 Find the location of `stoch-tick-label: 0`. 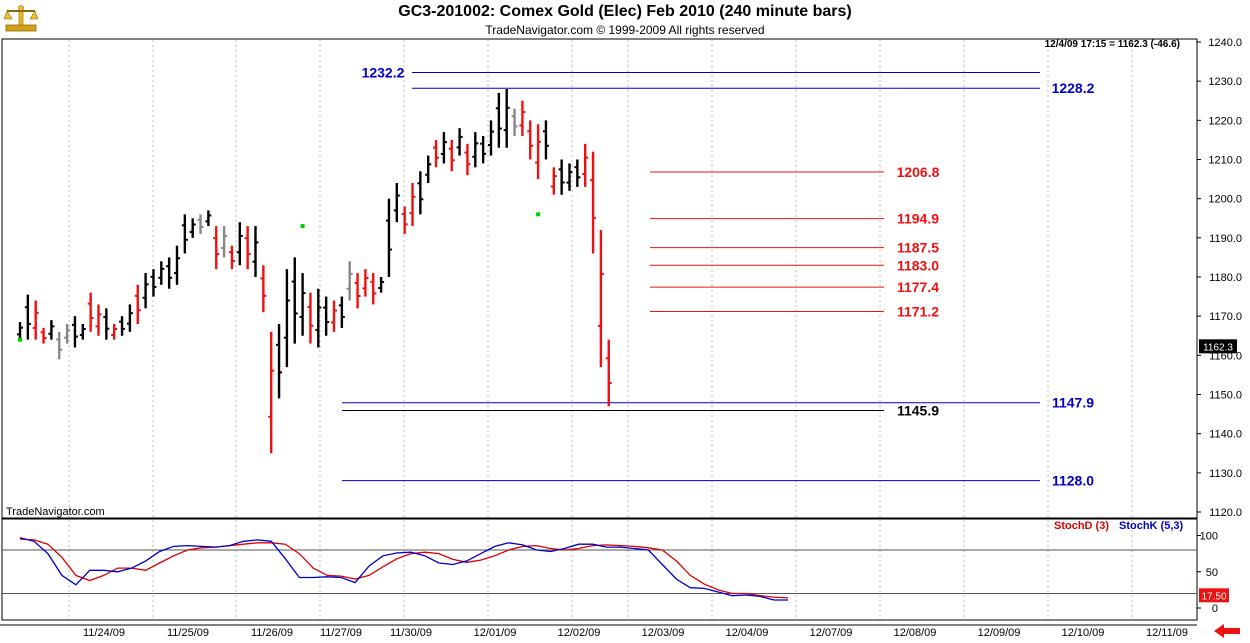

stoch-tick-label: 0 is located at coordinates (1215, 609).